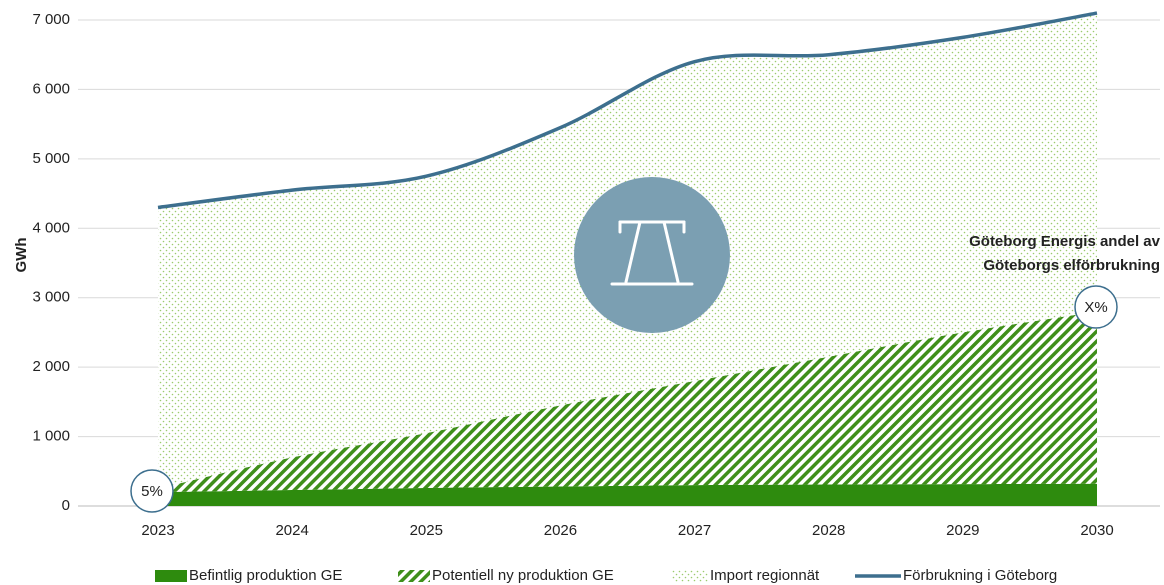 The image size is (1164, 585). Describe the element at coordinates (21, 255) in the screenshot. I see `y-axis-label: GWh` at that location.